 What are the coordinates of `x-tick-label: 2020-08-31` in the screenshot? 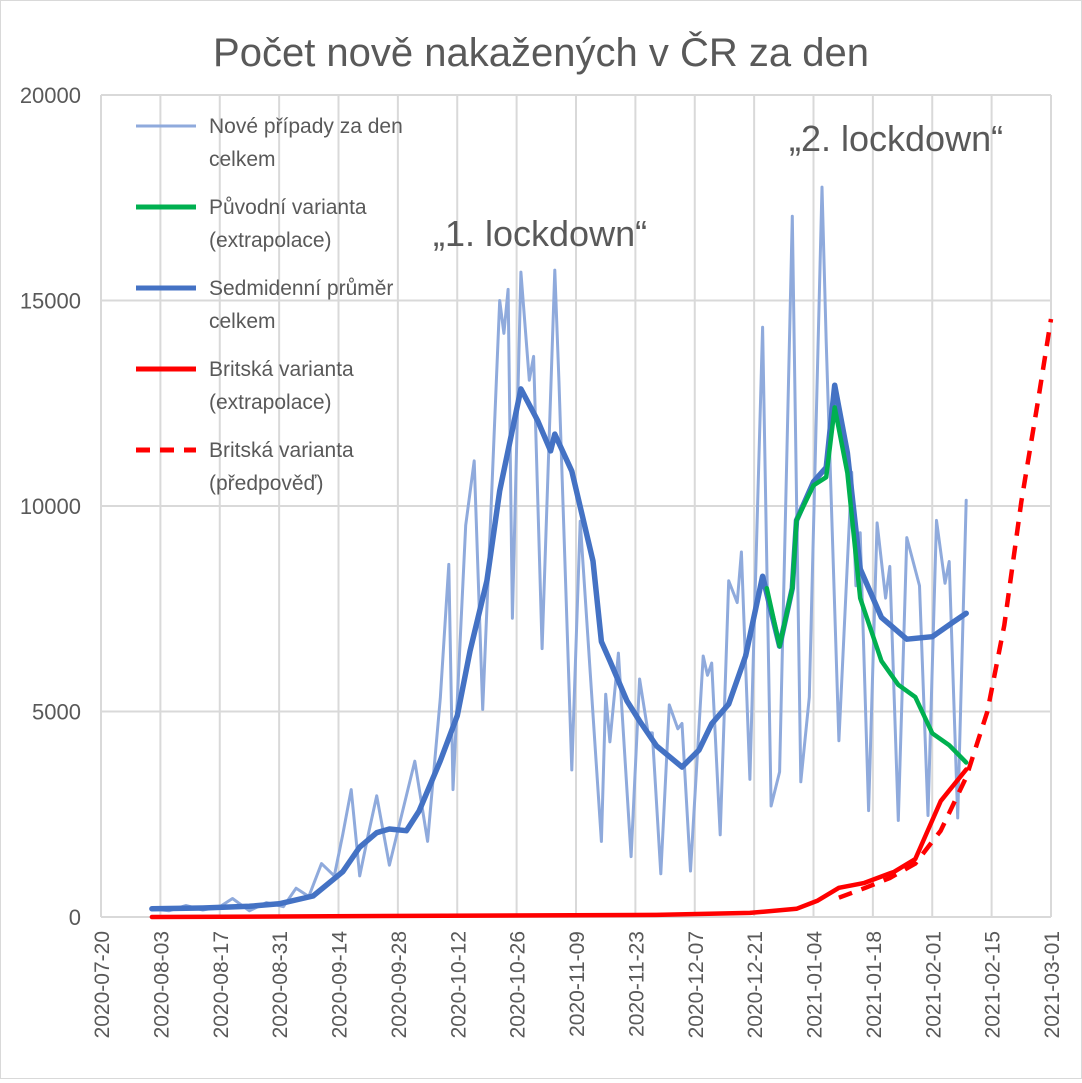 It's located at (280, 984).